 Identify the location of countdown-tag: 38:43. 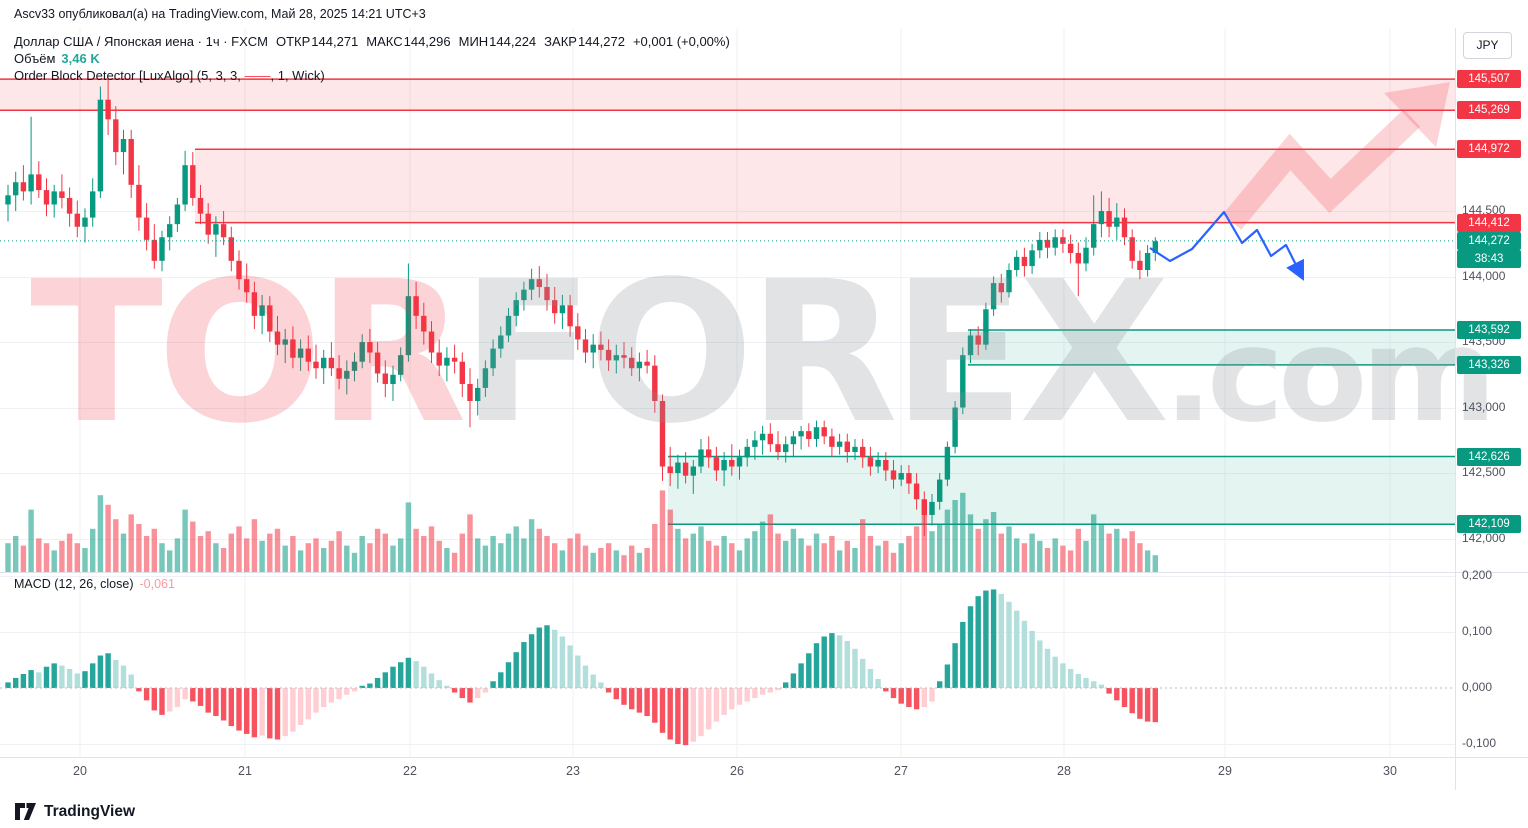
(1489, 258).